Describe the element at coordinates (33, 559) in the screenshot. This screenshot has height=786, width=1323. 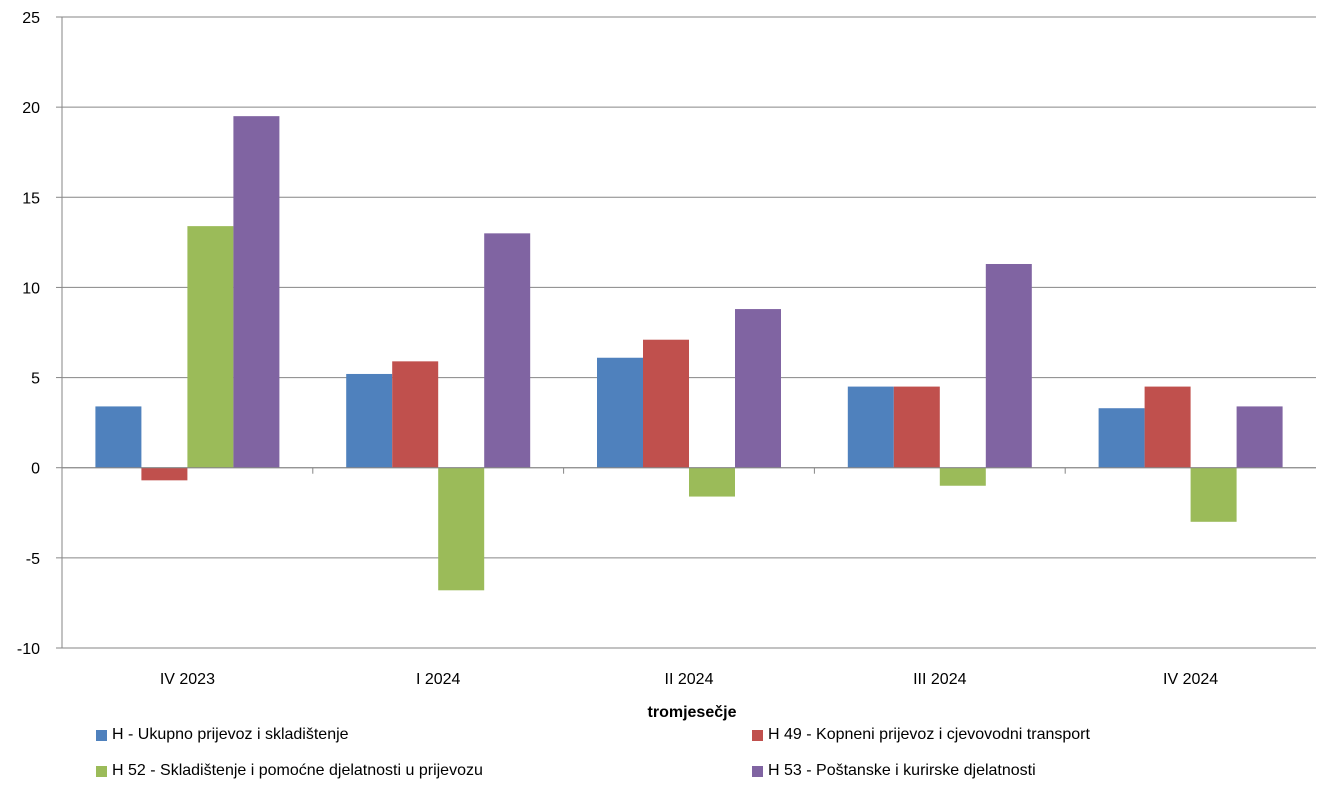
I see `y-tick-label: -5` at that location.